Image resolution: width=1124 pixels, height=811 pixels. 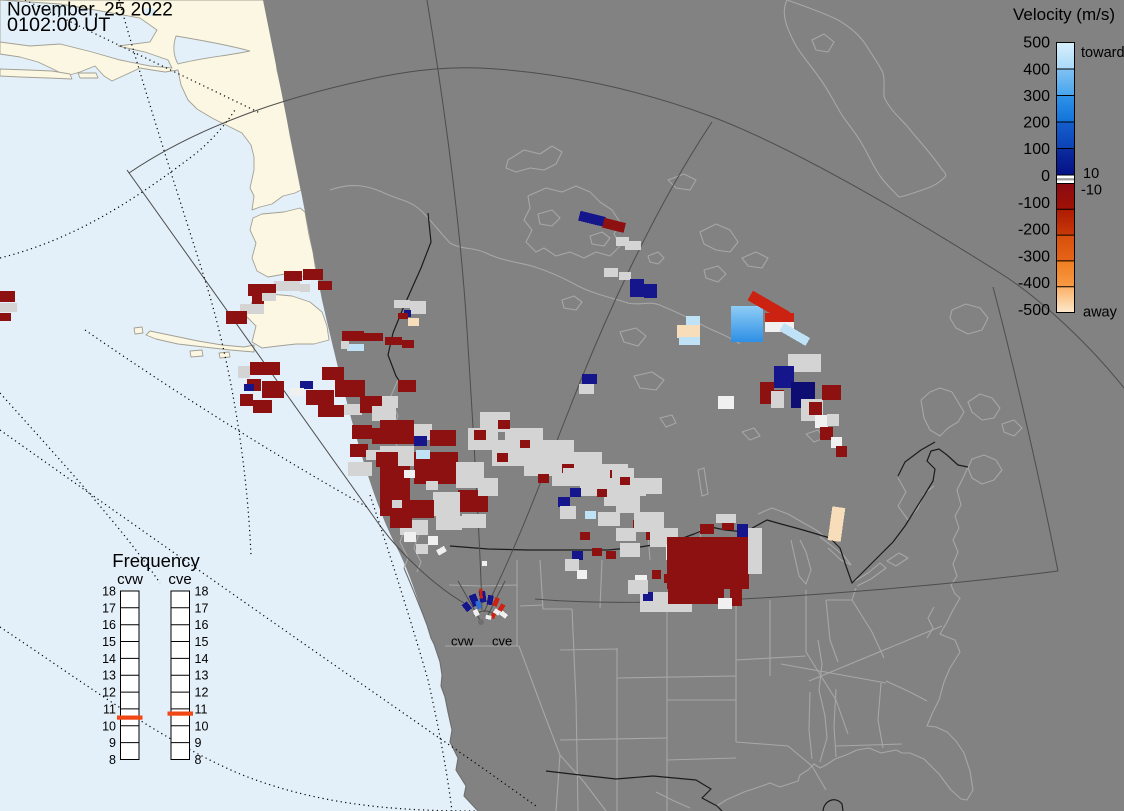 What do you see at coordinates (1036, 96) in the screenshot?
I see `svg-text: 300` at bounding box center [1036, 96].